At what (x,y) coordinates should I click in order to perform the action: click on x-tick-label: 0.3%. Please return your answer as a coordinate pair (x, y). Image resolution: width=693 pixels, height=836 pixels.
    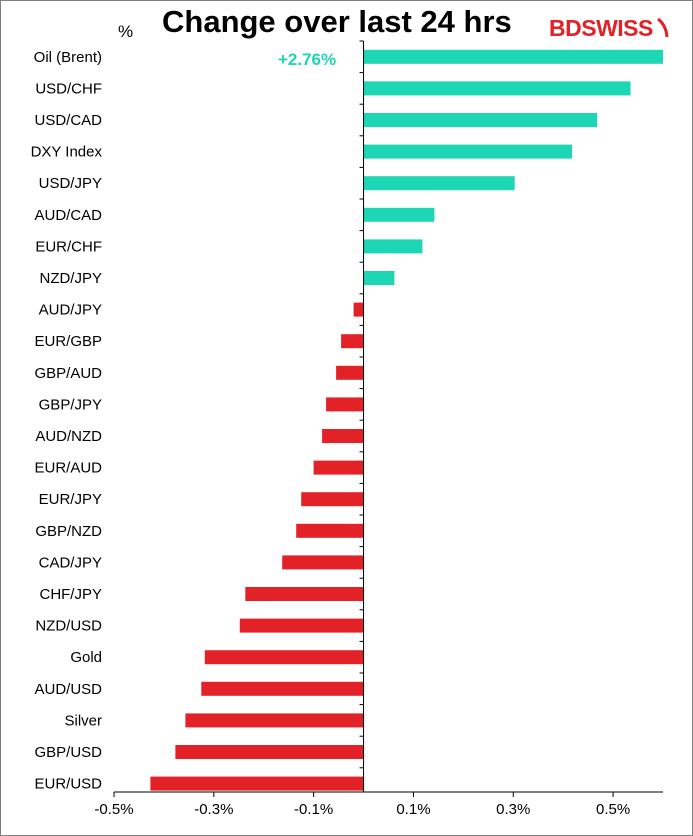
    Looking at the image, I should click on (513, 809).